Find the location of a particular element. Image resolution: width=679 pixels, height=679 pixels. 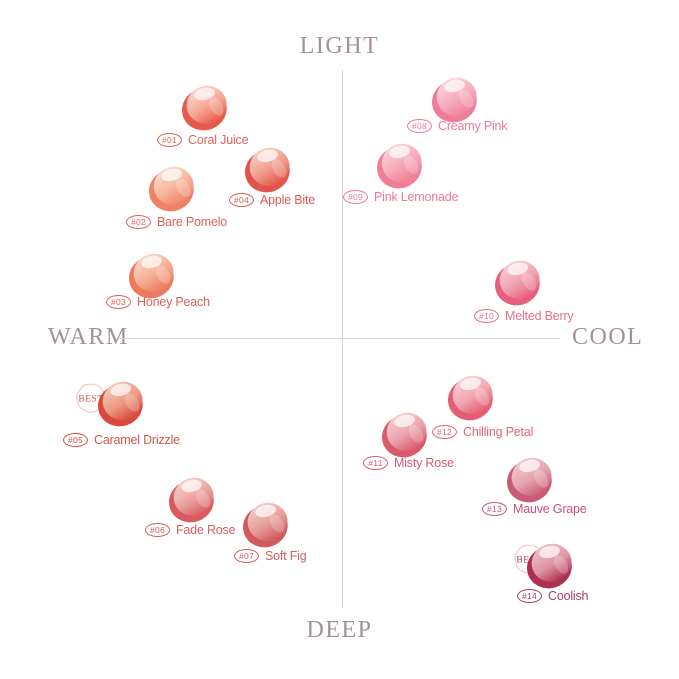

shade-label: #06 Fade Rose is located at coordinates (190, 530).